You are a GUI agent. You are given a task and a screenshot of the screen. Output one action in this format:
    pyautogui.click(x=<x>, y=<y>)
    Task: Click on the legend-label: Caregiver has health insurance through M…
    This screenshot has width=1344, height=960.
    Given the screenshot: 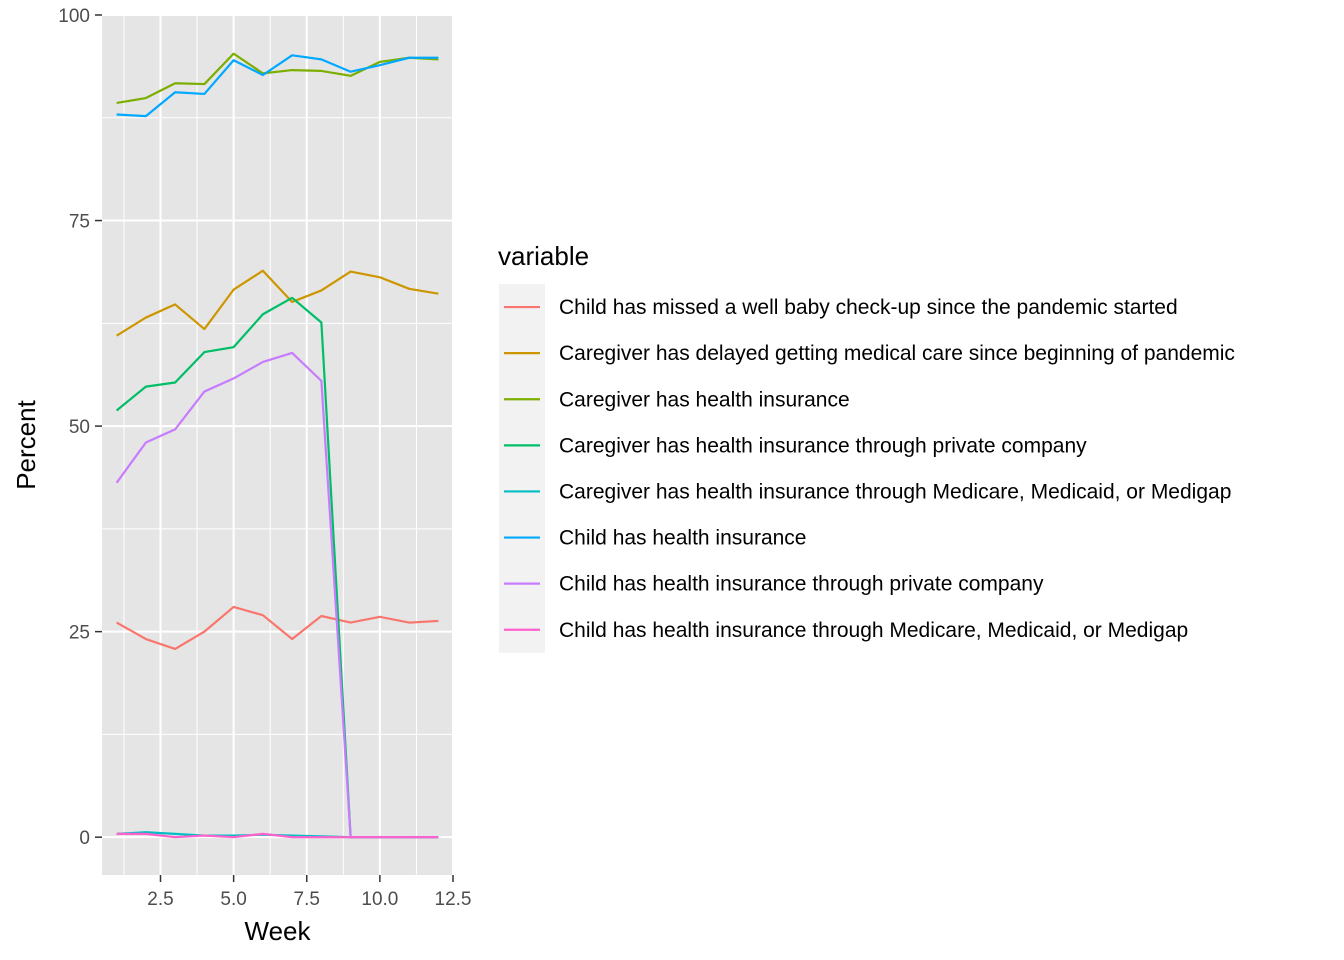 What is the action you would take?
    pyautogui.click(x=895, y=491)
    